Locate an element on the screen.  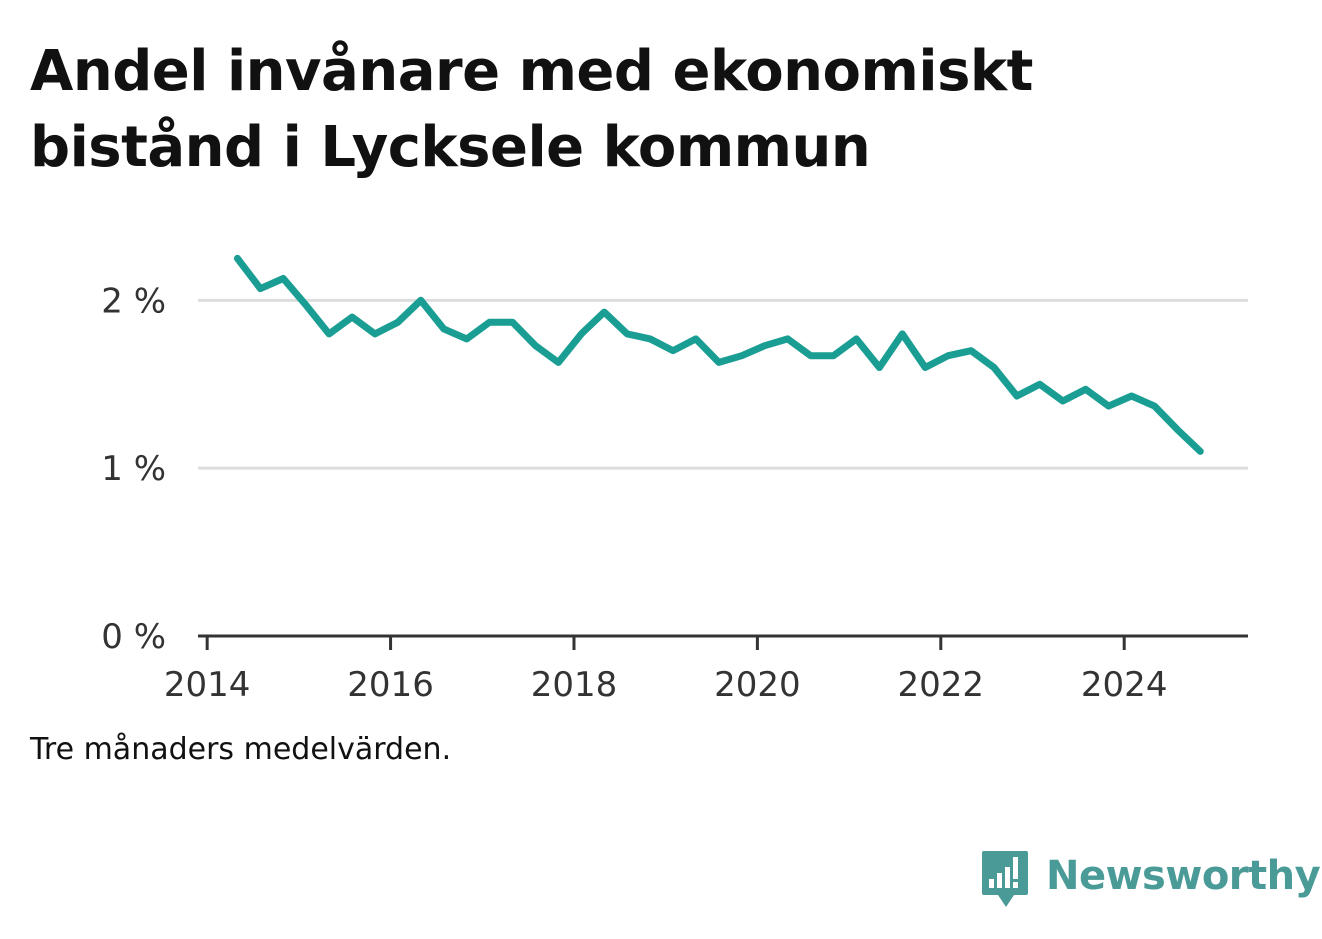
brand-logo: Newsworthy is located at coordinates (1150, 880).